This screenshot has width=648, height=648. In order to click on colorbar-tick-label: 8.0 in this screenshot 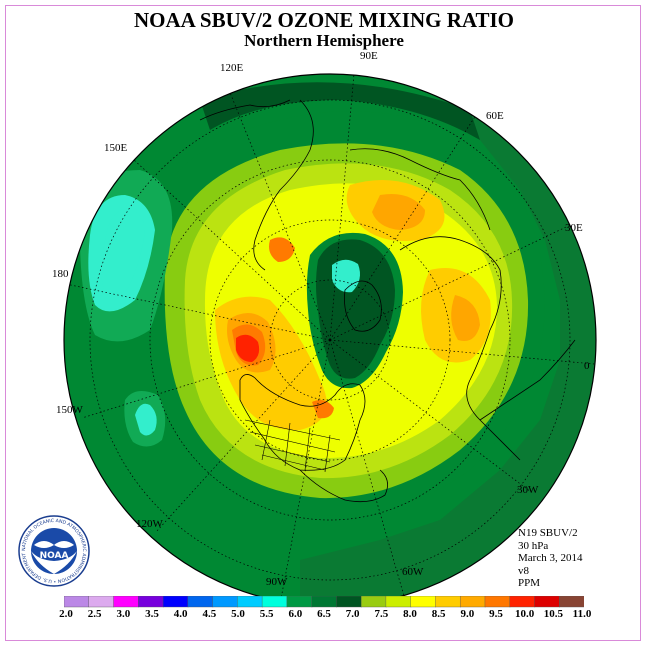, I will do `click(410, 614)`.